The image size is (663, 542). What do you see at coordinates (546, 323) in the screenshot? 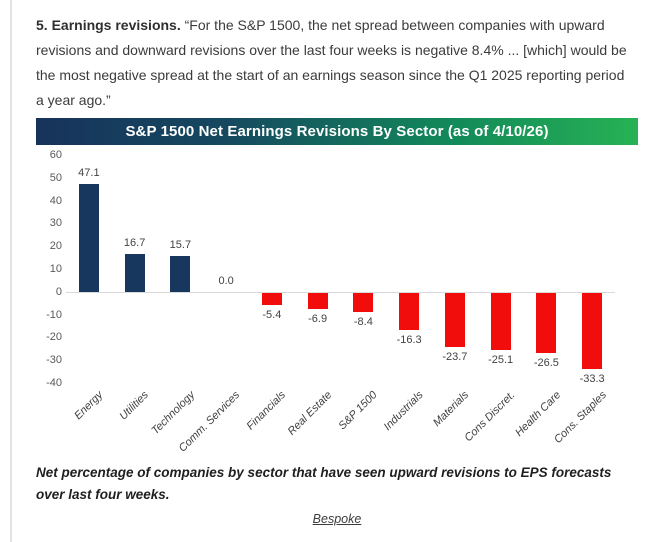
I see `bar-health-care` at bounding box center [546, 323].